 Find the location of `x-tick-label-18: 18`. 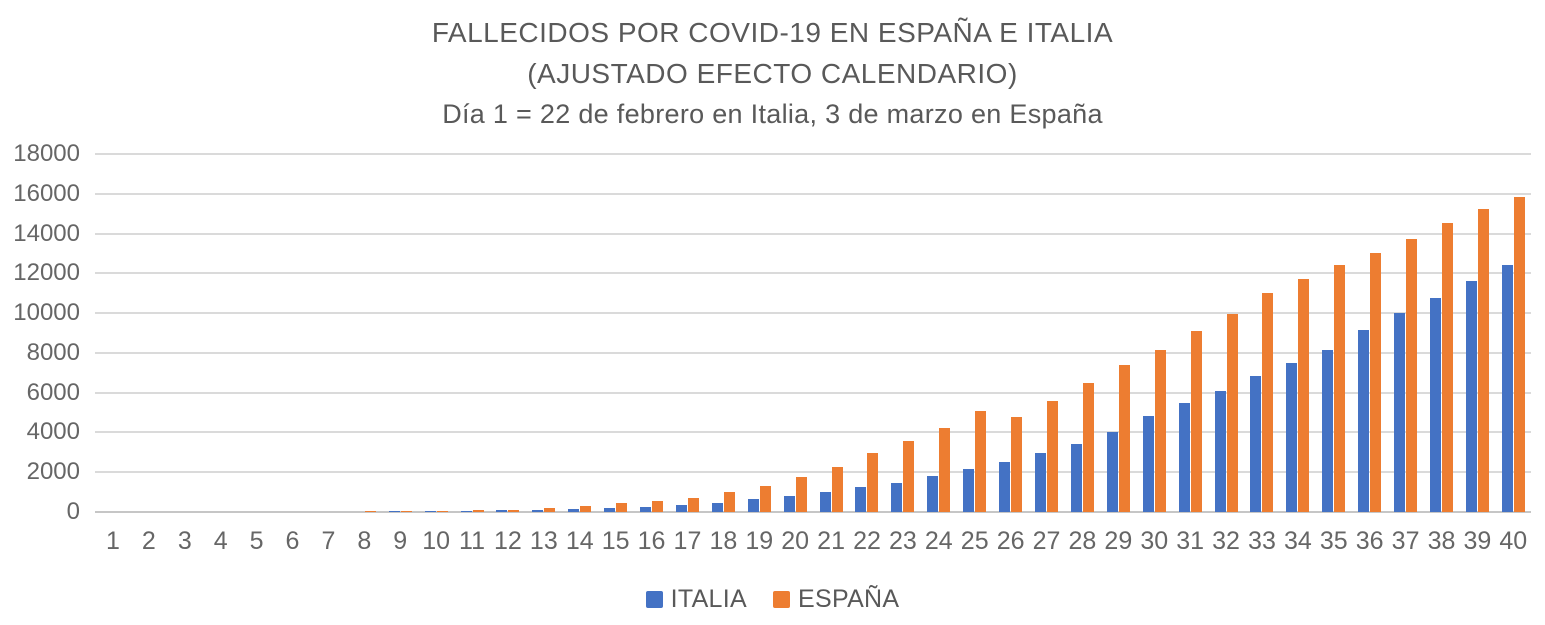

x-tick-label-18: 18 is located at coordinates (723, 541).